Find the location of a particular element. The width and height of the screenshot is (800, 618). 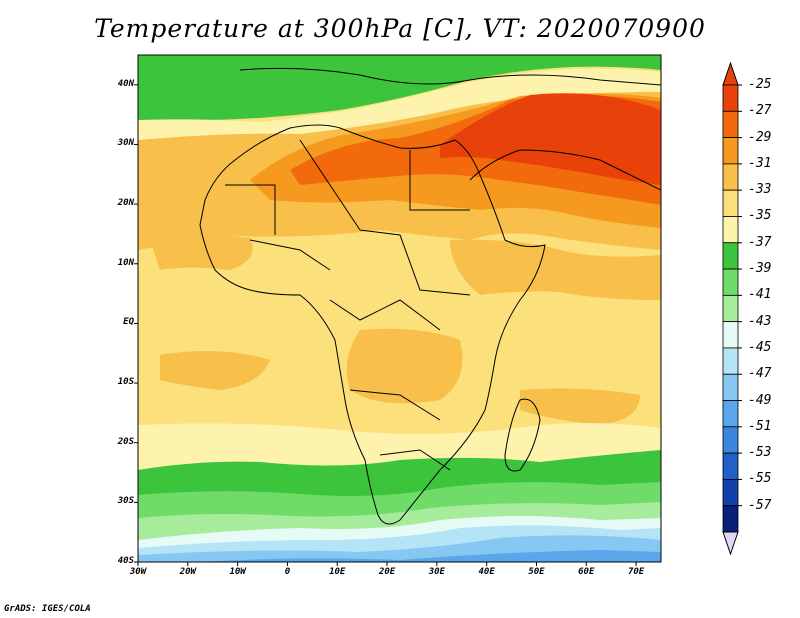

north-light-band is located at coordinates (399, 104).